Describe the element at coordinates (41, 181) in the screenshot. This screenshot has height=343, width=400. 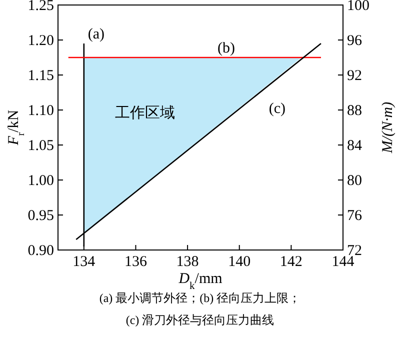
I see `y-tick-label: 1.00` at that location.